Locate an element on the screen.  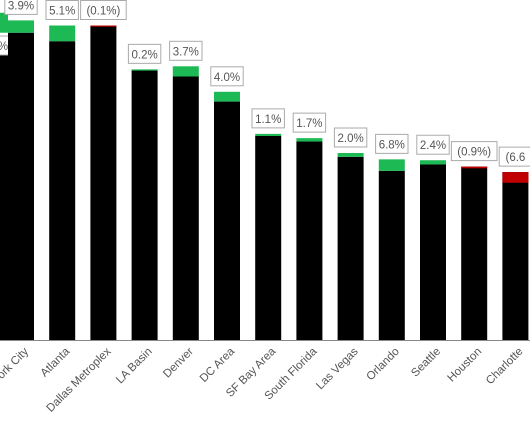
data-label: 3.7% is located at coordinates (186, 52).